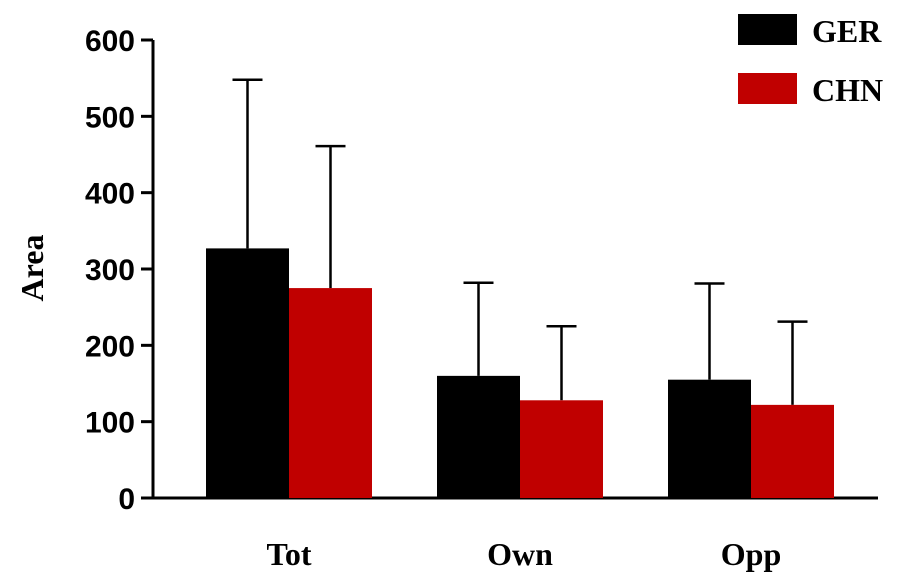  What do you see at coordinates (110, 117) in the screenshot?
I see `y-tick-label: 500` at bounding box center [110, 117].